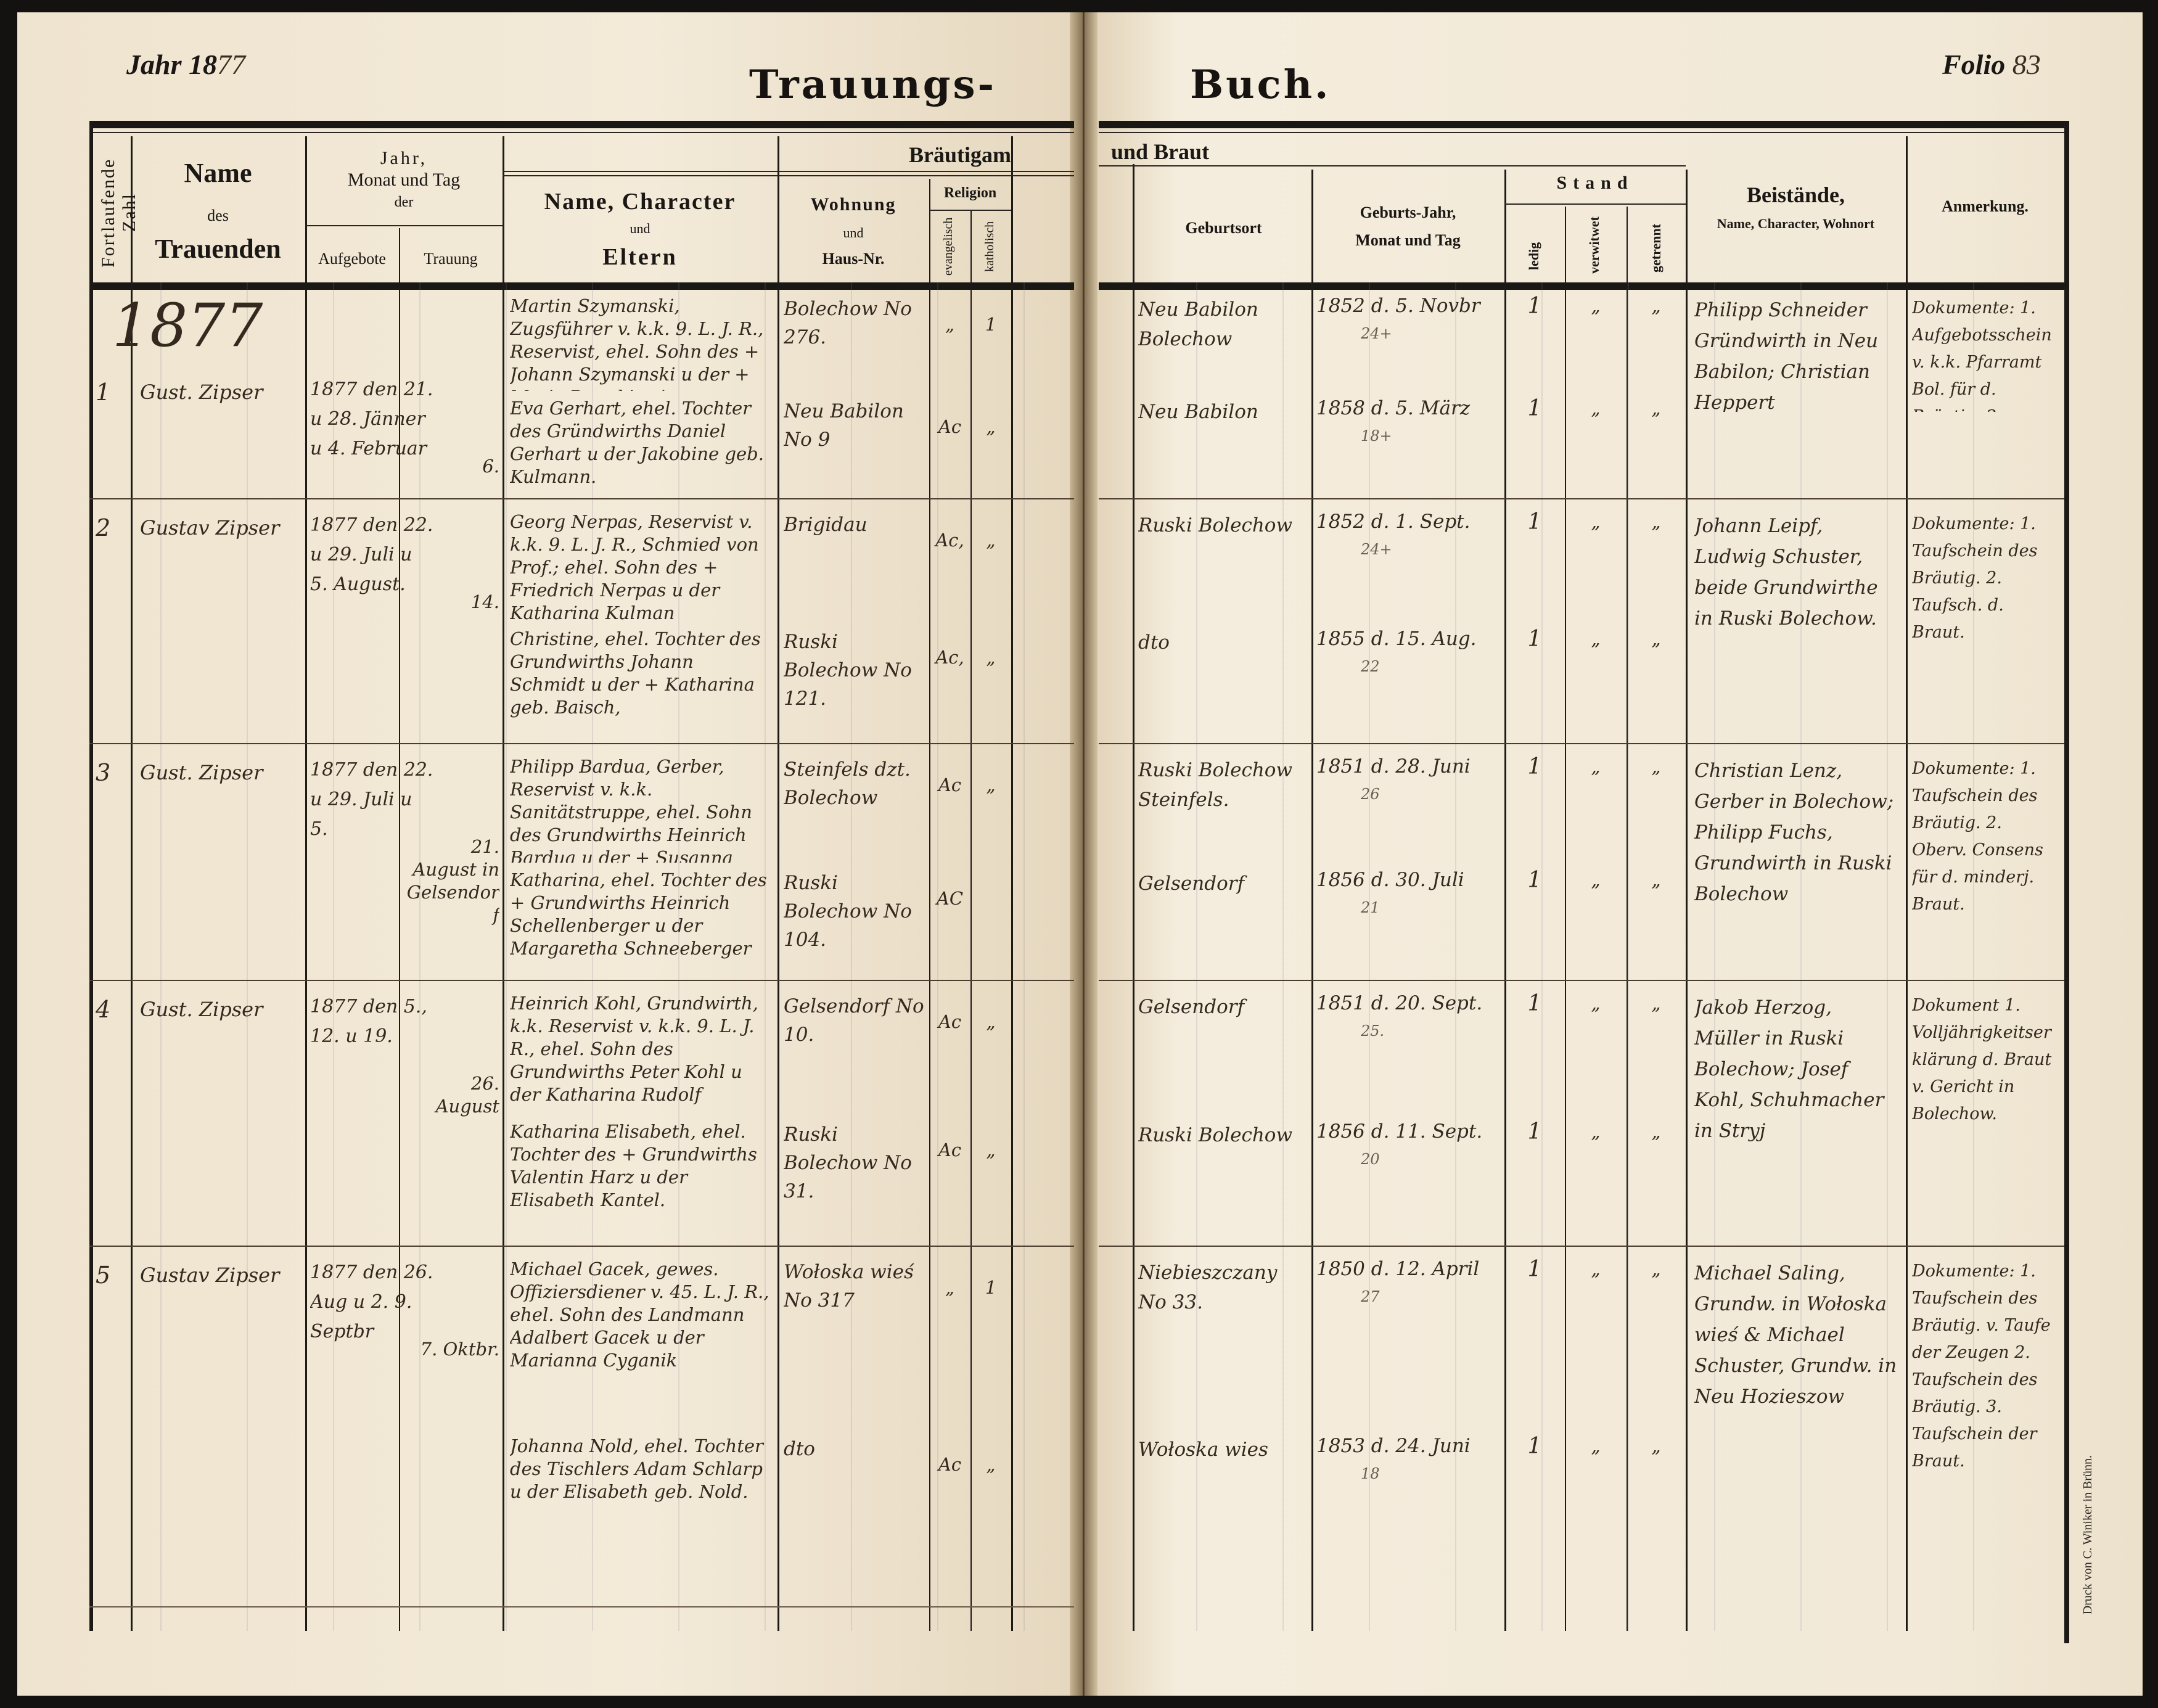 Image resolution: width=2158 pixels, height=1708 pixels. I want to click on groom-birth-date: 1850 d. 12. April, so click(1398, 1269).